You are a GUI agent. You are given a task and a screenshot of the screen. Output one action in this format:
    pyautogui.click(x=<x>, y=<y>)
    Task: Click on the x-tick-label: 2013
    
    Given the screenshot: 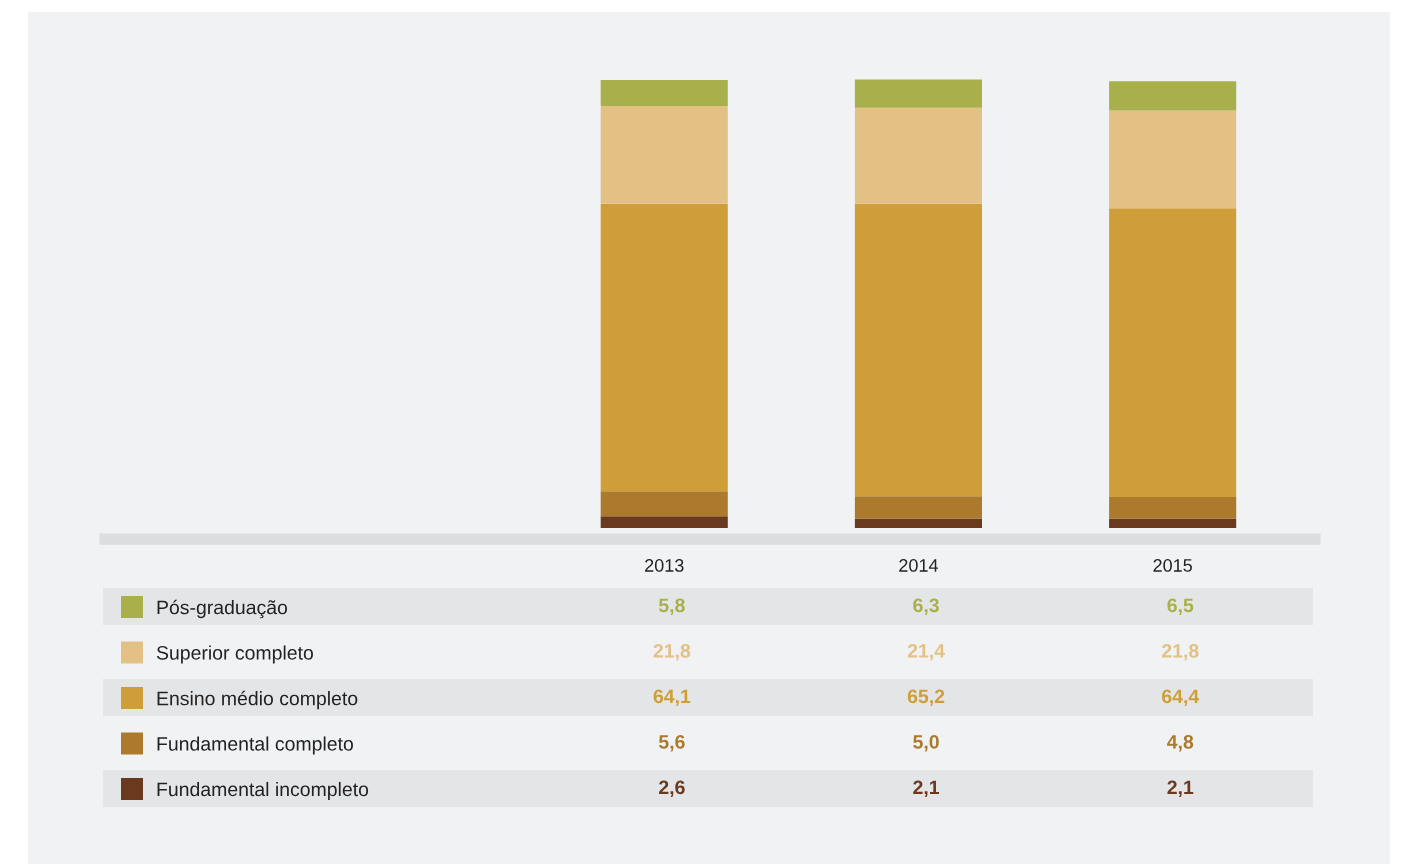 What is the action you would take?
    pyautogui.click(x=664, y=565)
    